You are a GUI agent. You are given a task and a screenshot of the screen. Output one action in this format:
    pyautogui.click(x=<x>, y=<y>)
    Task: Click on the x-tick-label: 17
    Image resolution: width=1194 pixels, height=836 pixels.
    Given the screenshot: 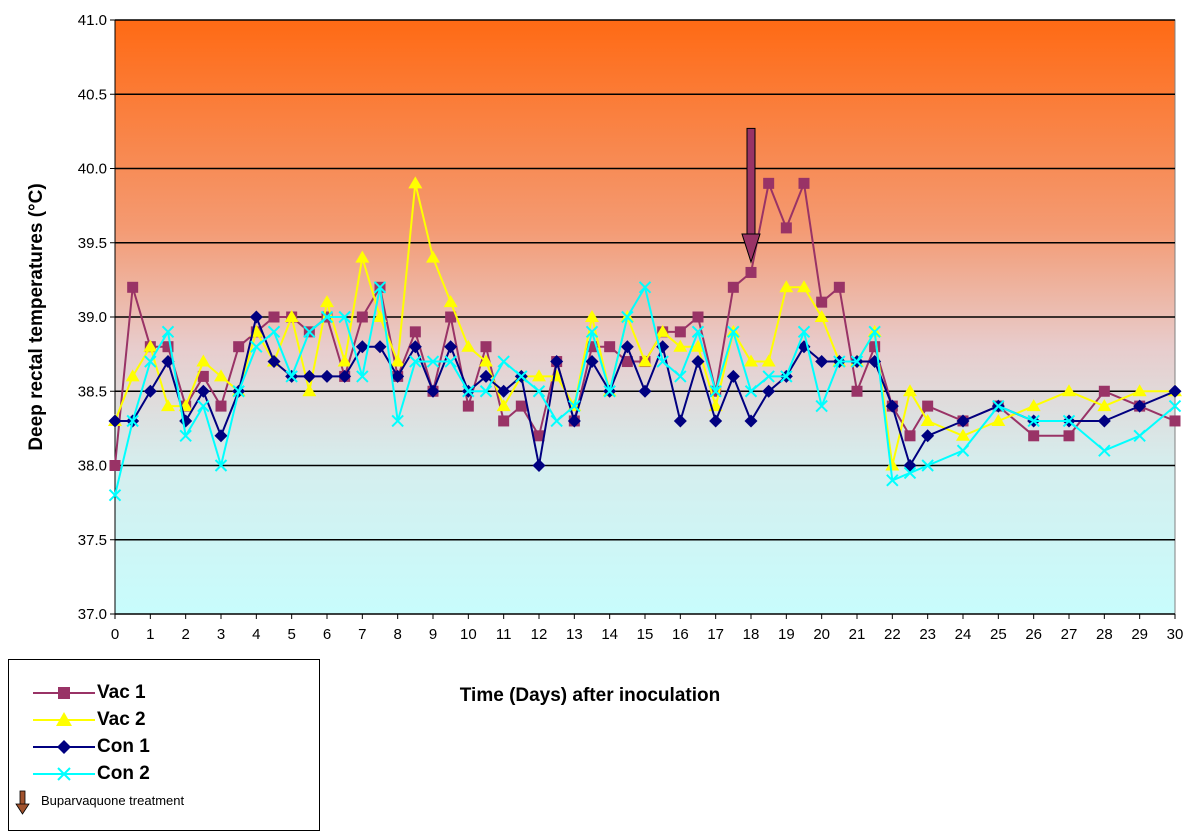 What is the action you would take?
    pyautogui.click(x=715, y=634)
    